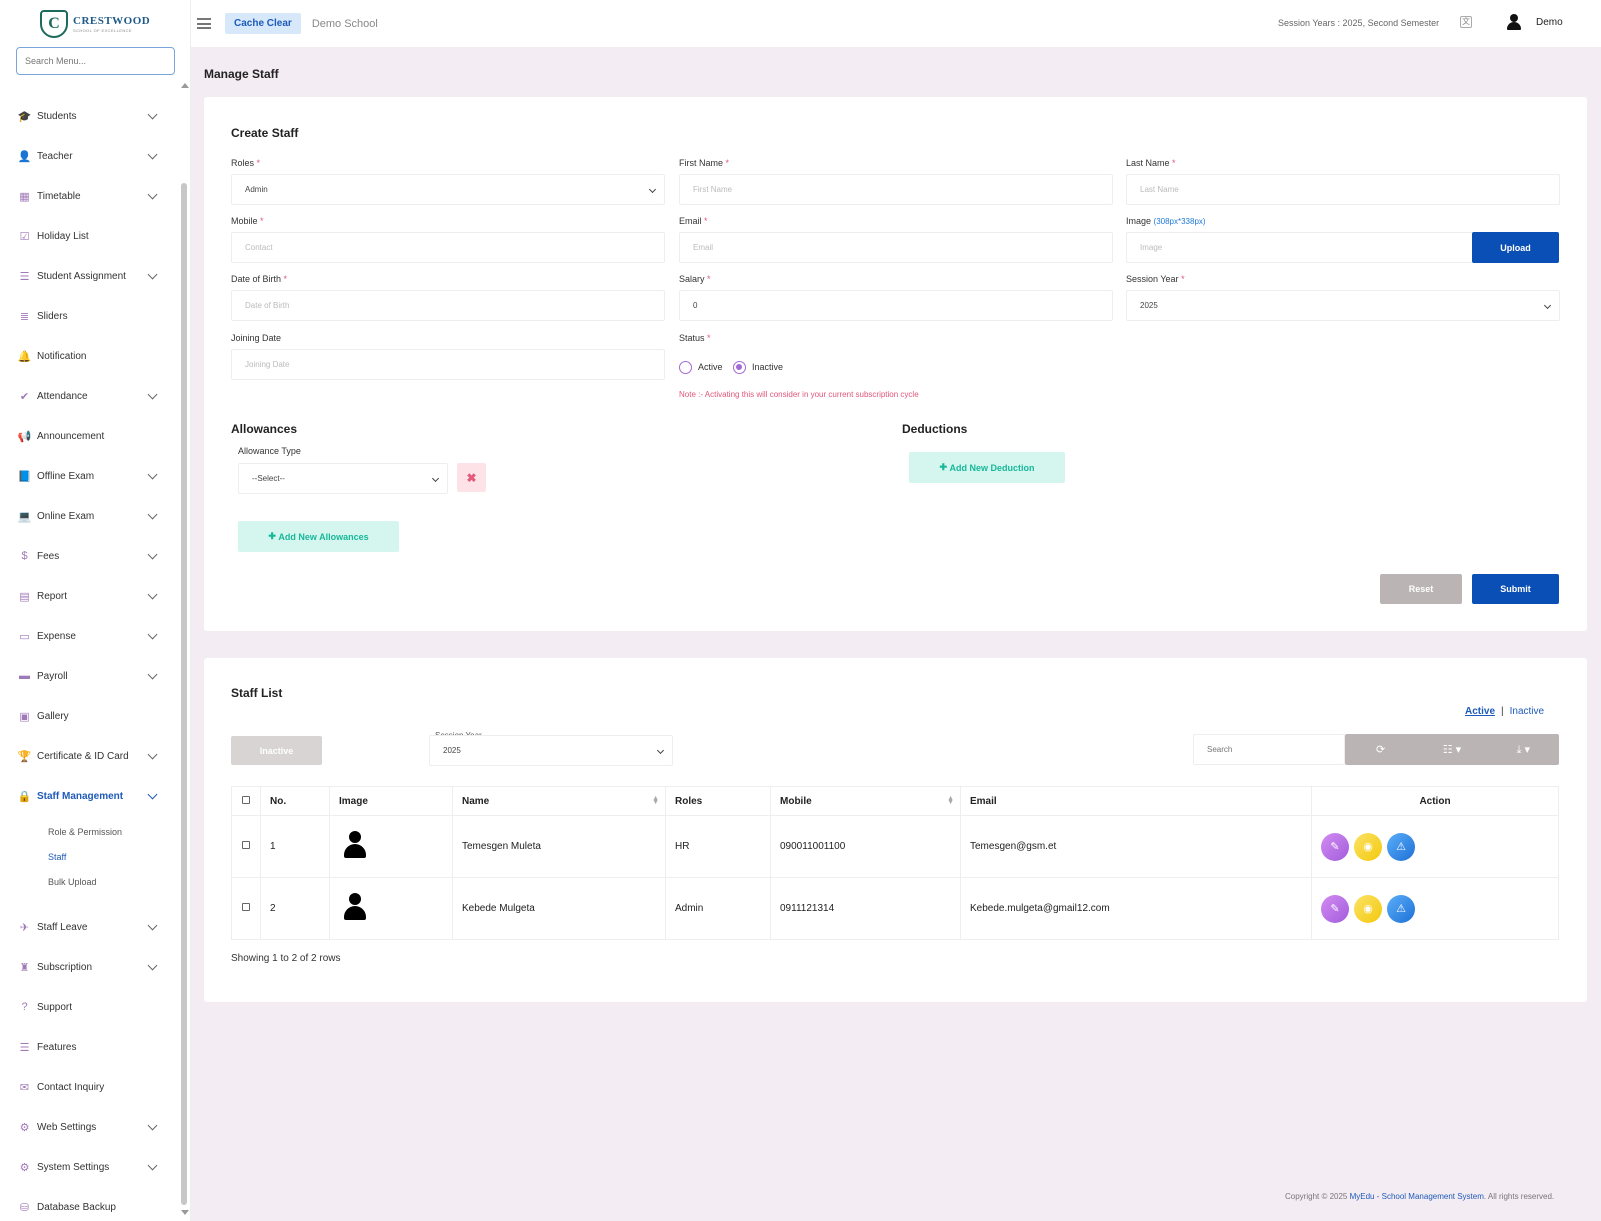  I want to click on sidebar-item-offline-exam: 📘 Offline Exam, so click(89, 476).